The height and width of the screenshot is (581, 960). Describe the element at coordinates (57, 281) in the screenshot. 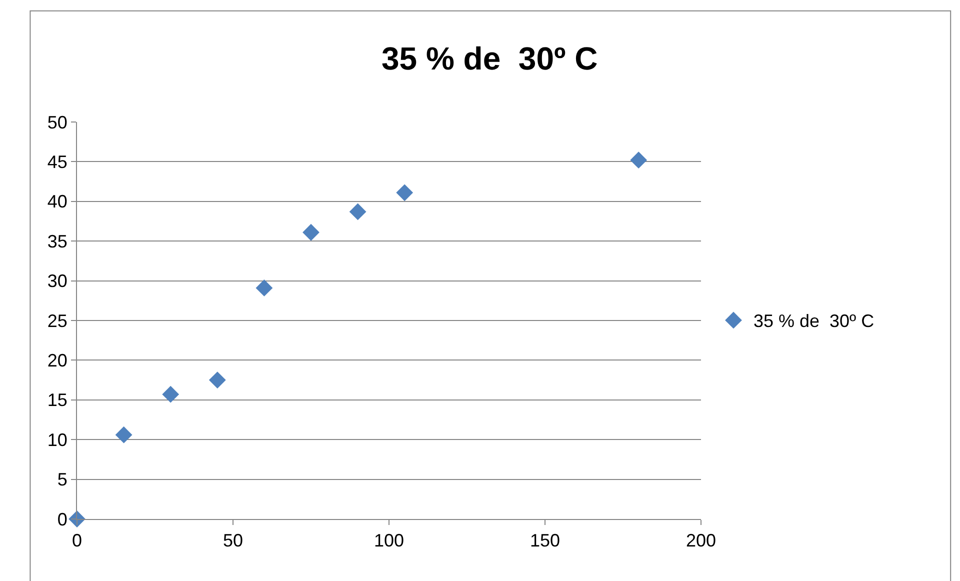

I see `y-tick-label: 30` at that location.